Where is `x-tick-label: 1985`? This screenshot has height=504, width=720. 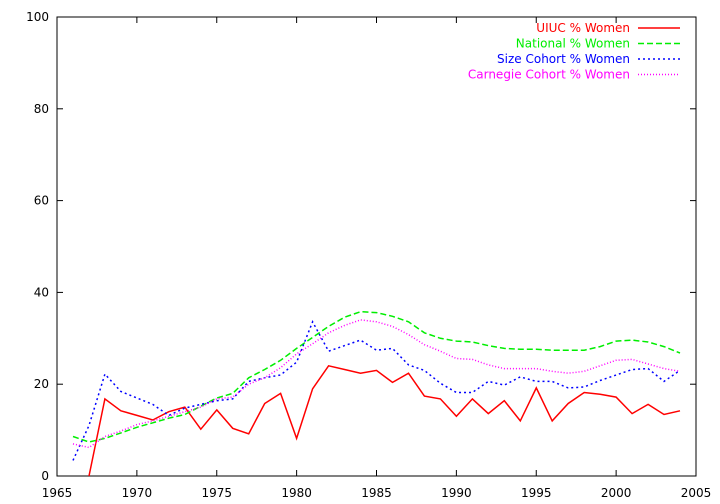 x-tick-label: 1985 is located at coordinates (376, 493).